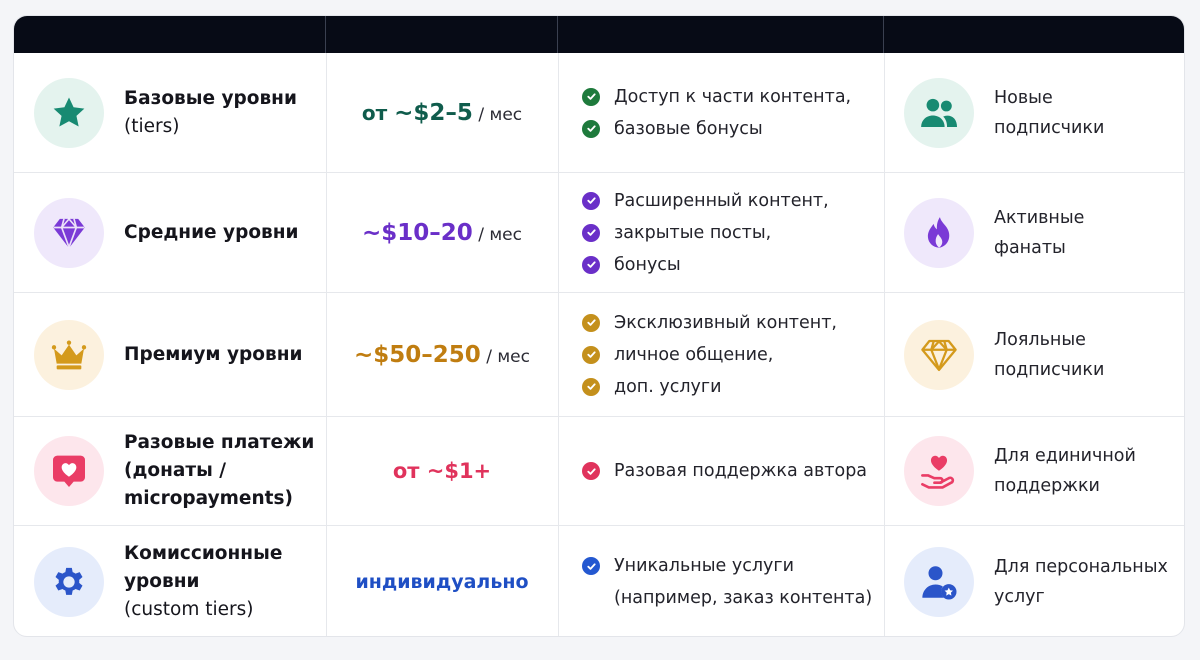 Image resolution: width=1200 pixels, height=660 pixels. I want to click on feature-item: доп. услуги, so click(709, 387).